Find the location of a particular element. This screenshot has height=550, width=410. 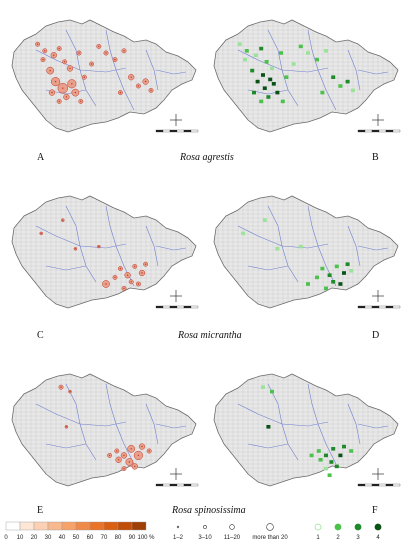

species-name-micrantha: Rosa micrantha is located at coordinates (210, 335).